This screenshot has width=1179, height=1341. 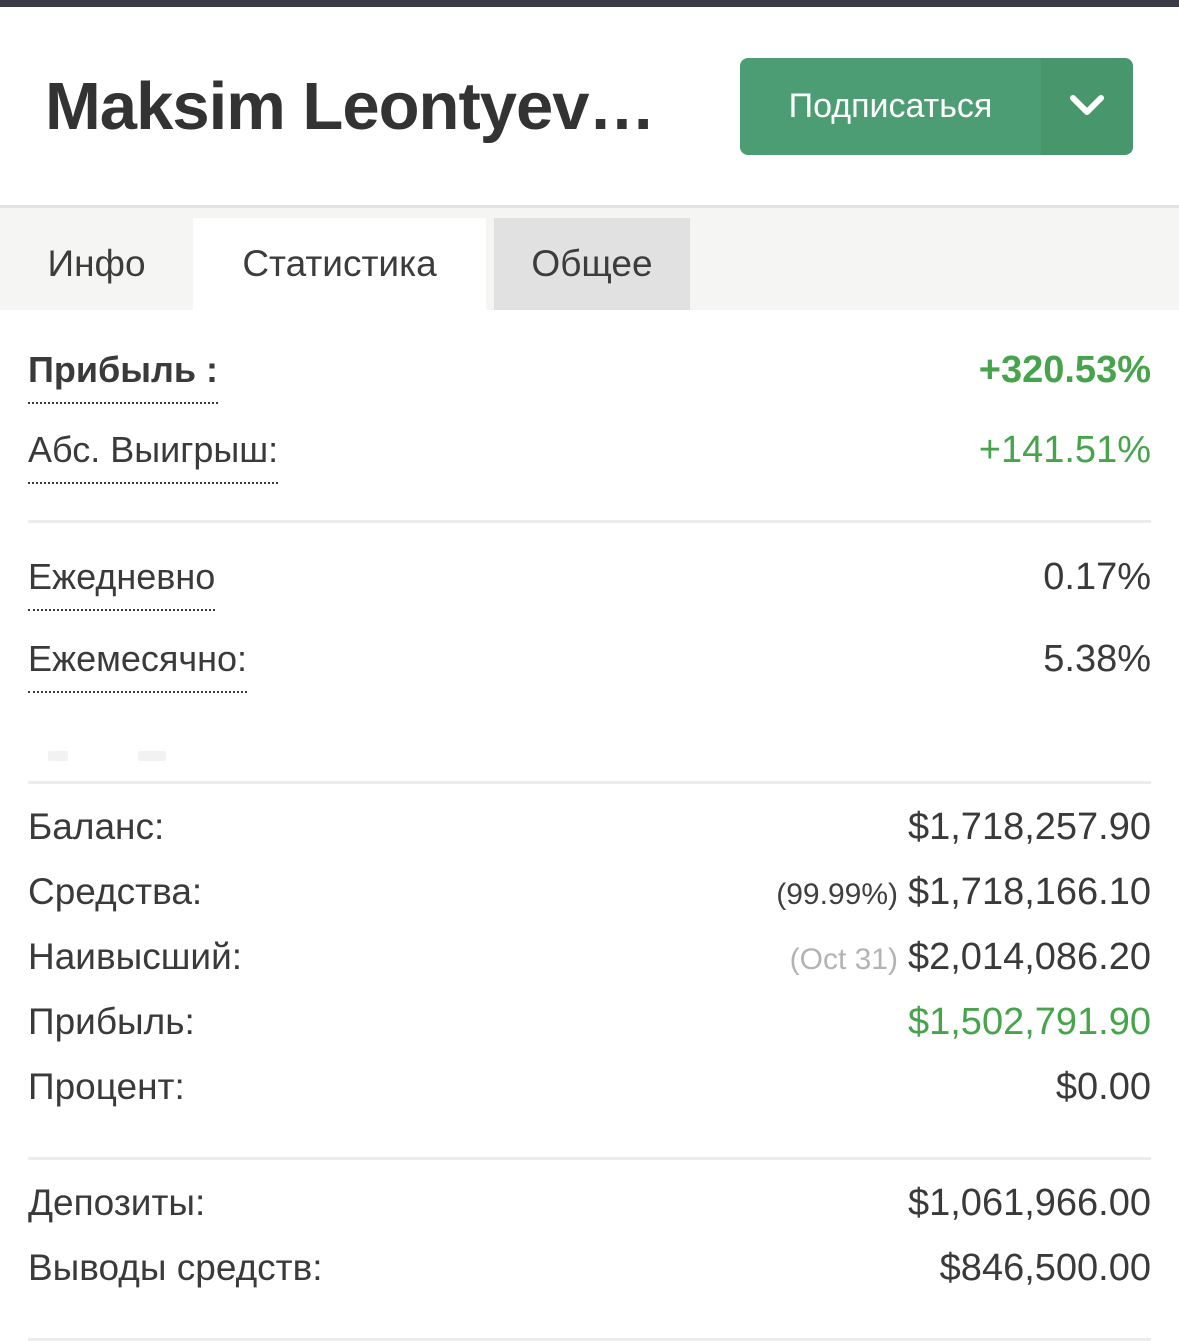 I want to click on abs-gain-row: Абс. Выигрыш: +141.51%, so click(x=589, y=455).